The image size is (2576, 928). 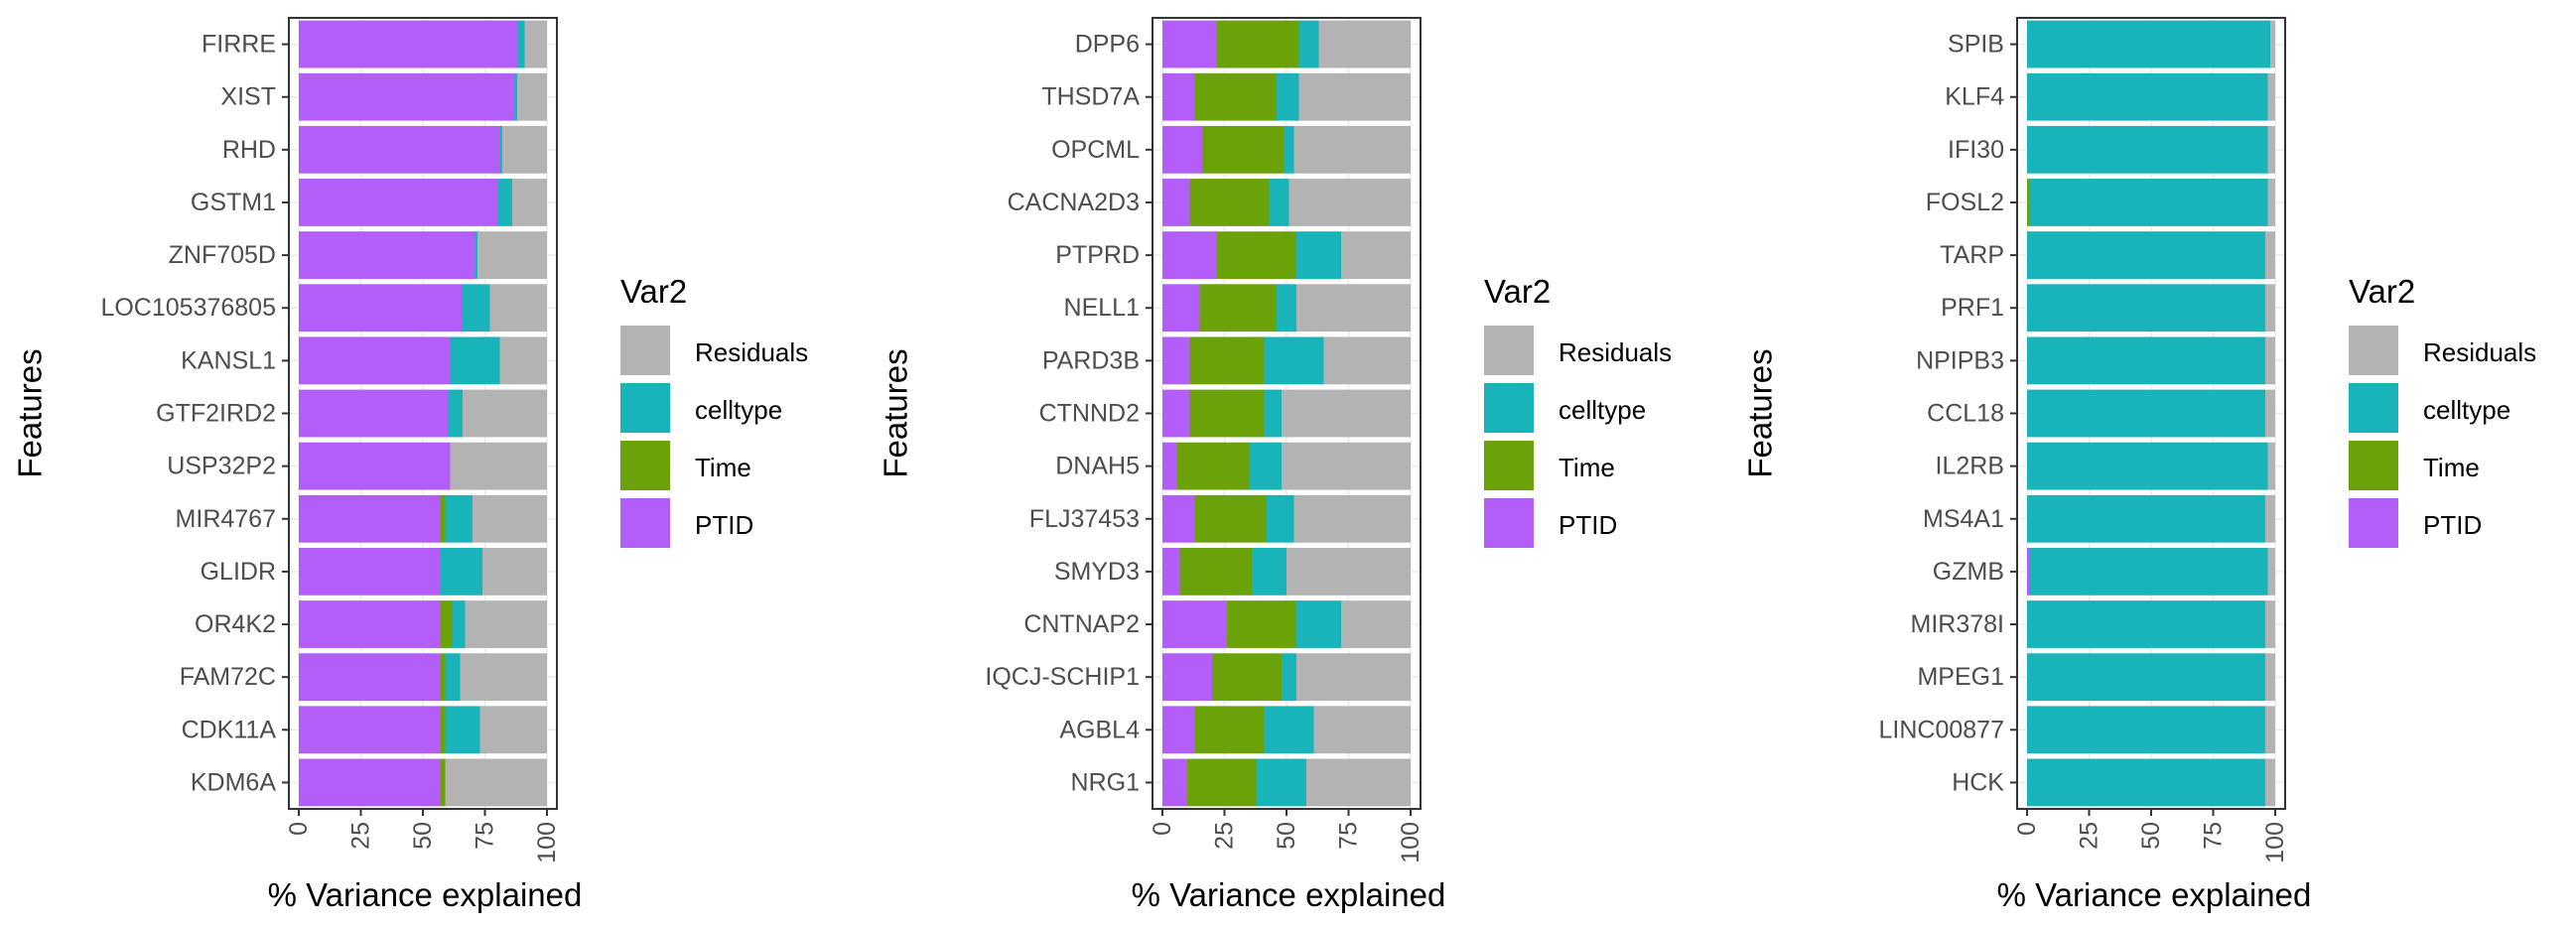 I want to click on legend-key-residuals, so click(x=645, y=350).